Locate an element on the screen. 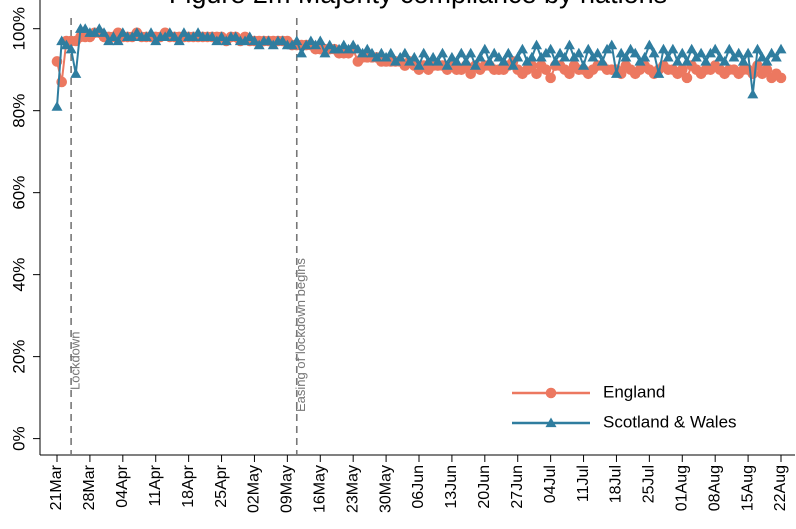 This screenshot has height=529, width=796. x-tick-label: 23May is located at coordinates (352, 489).